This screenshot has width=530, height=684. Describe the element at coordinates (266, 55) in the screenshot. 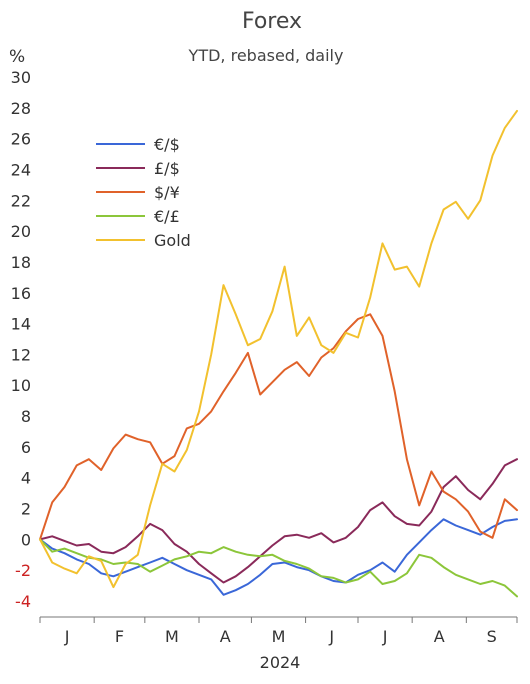

I see `chart-subtitle: YTD, rebased, daily` at that location.